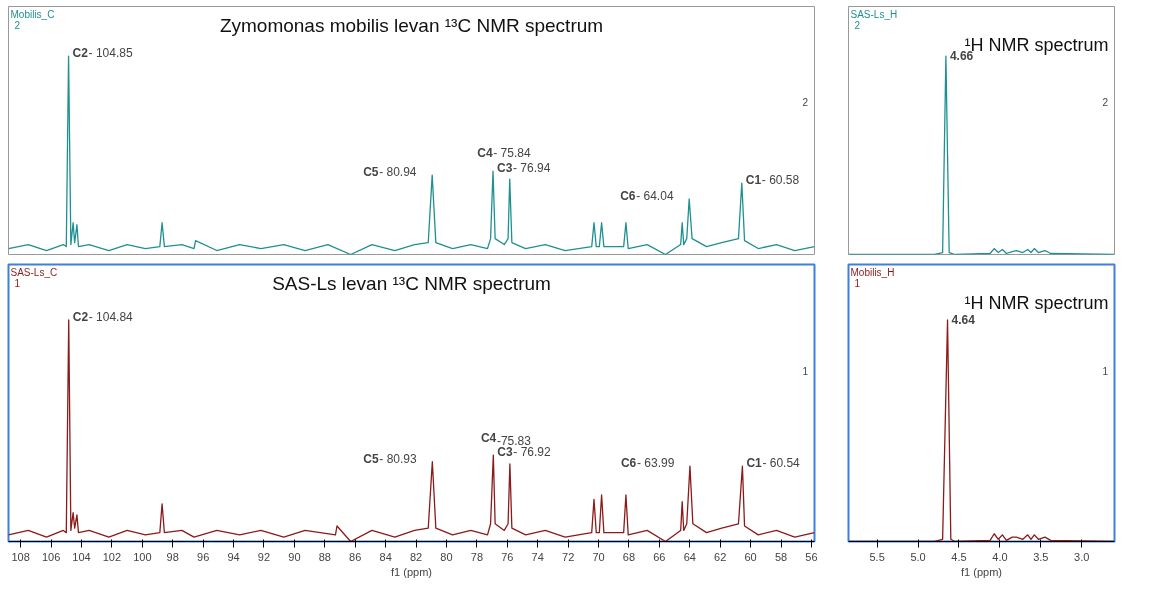  Describe the element at coordinates (142, 556) in the screenshot. I see `x-tick-label: 100` at that location.